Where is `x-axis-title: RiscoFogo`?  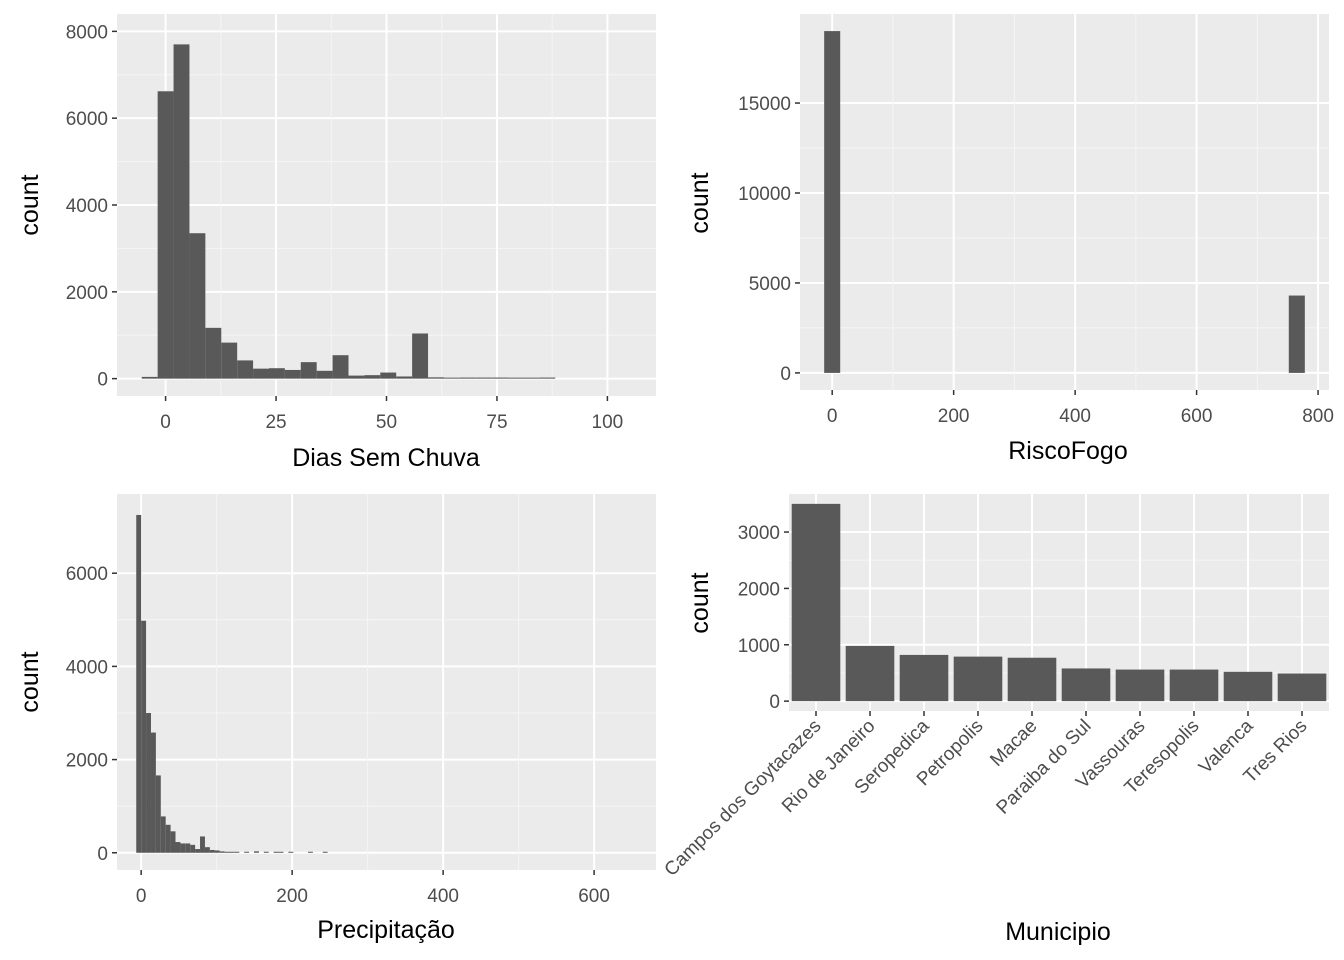
x-axis-title: RiscoFogo is located at coordinates (1068, 451).